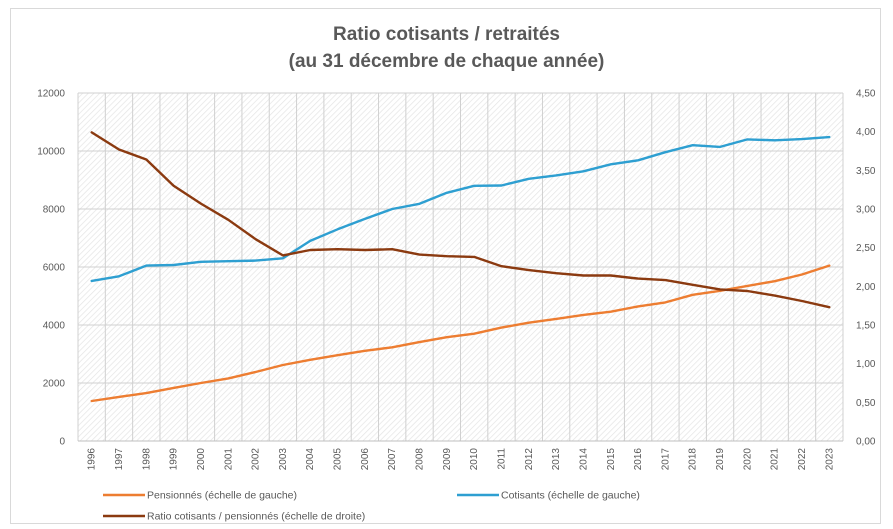  I want to click on x-tick-label: 1998, so click(146, 459).